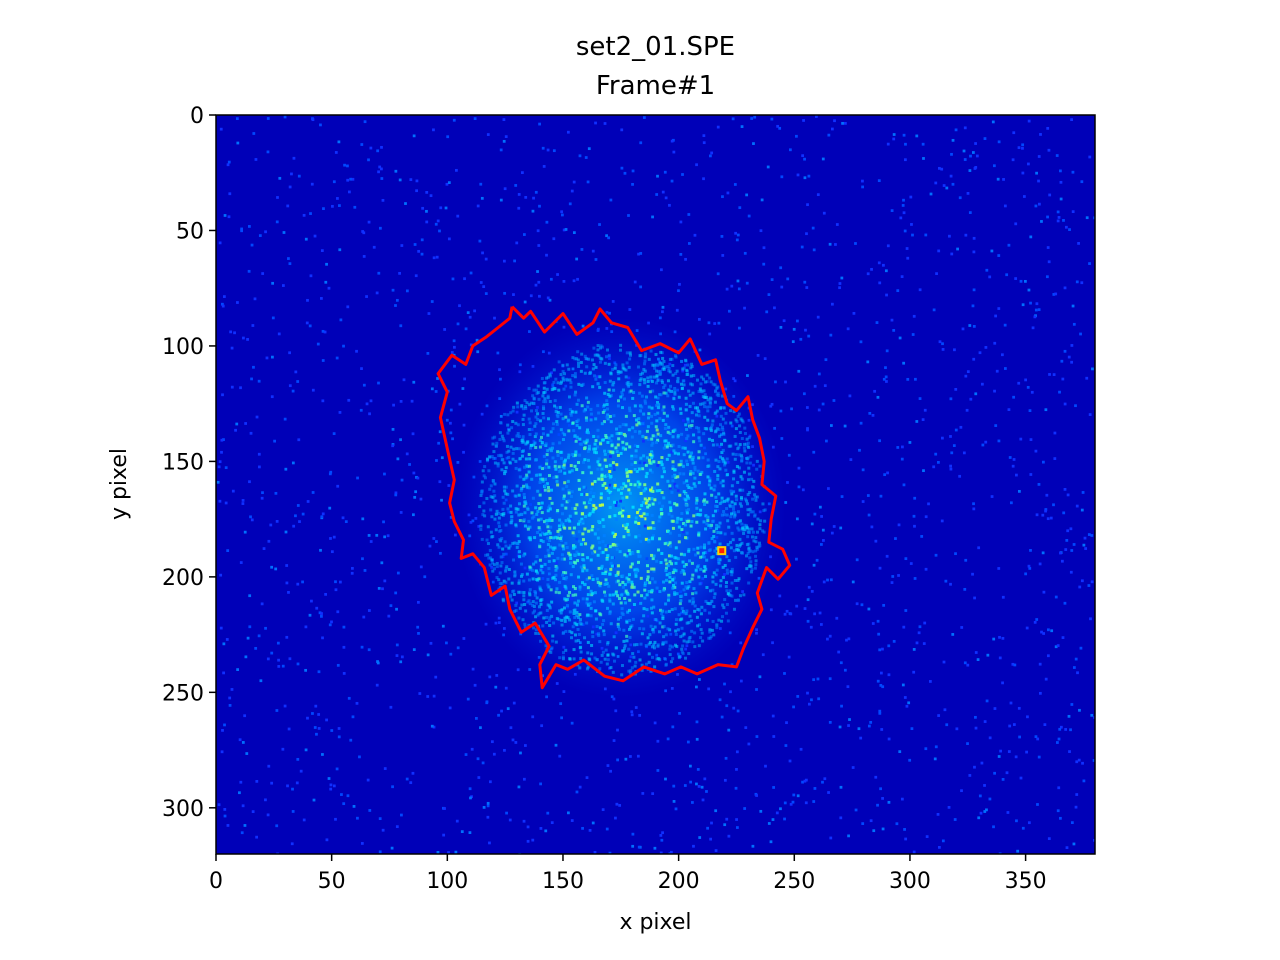 The image size is (1280, 960). Describe the element at coordinates (794, 881) in the screenshot. I see `x-tick-label: 250` at that location.